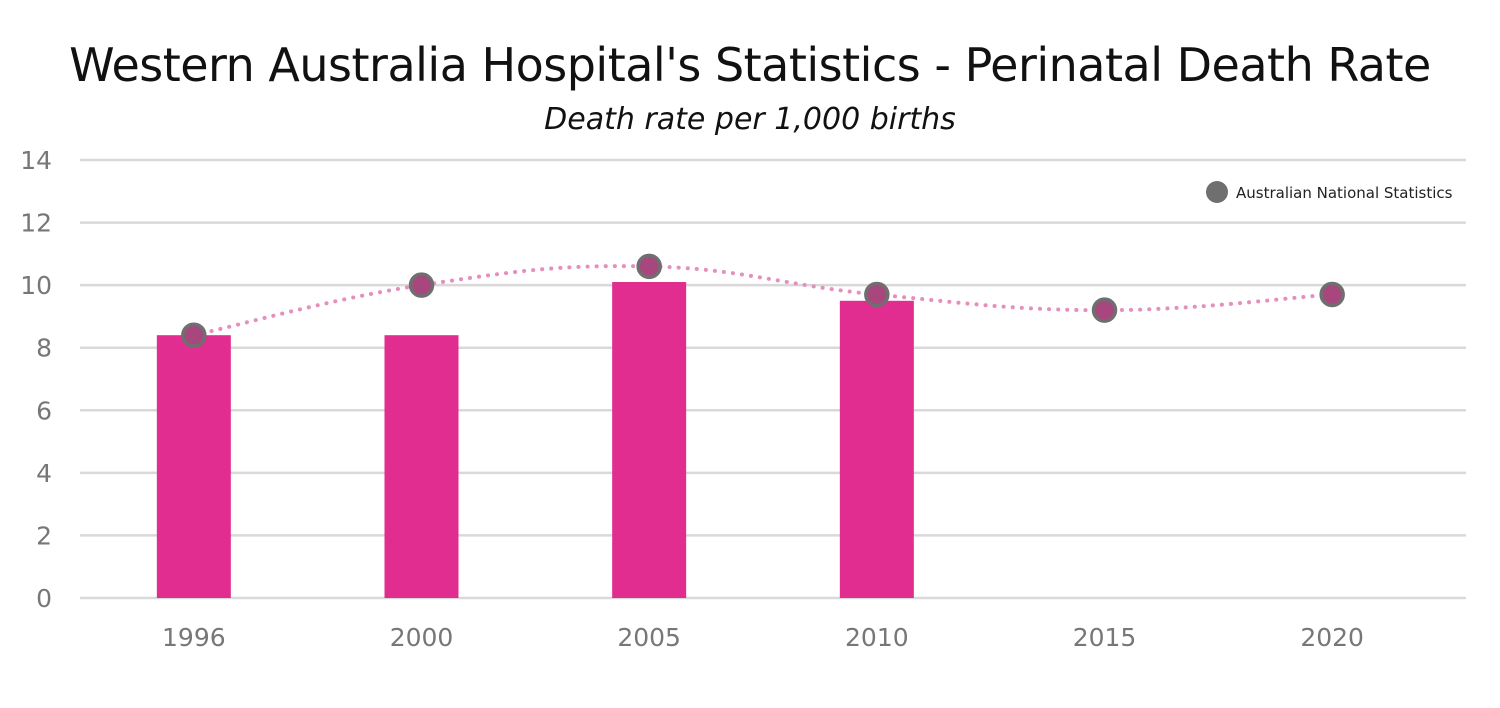  What do you see at coordinates (877, 294) in the screenshot?
I see `point-2010` at bounding box center [877, 294].